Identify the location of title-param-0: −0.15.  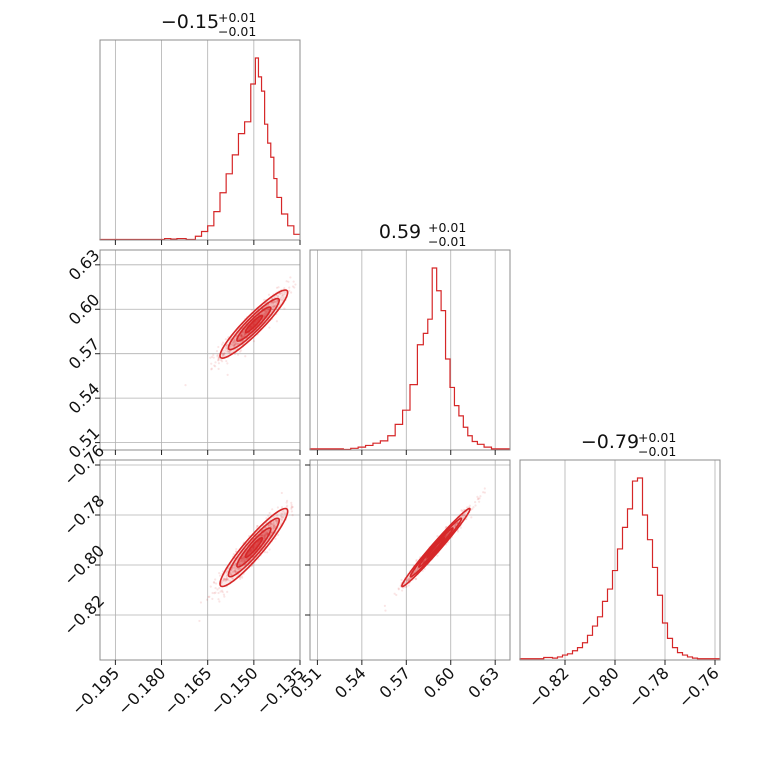
(190, 22).